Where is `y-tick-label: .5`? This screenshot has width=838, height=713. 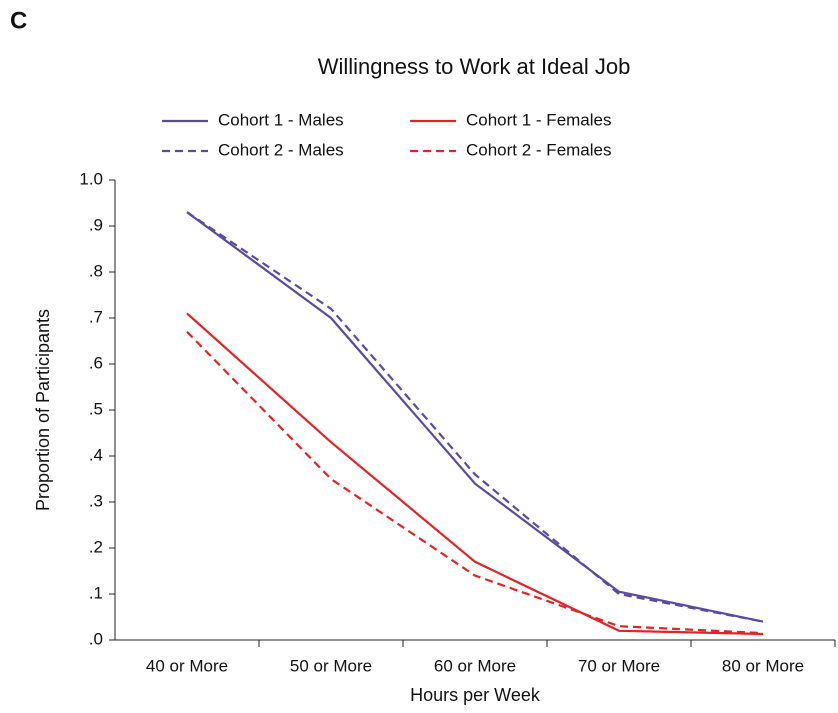 y-tick-label: .5 is located at coordinates (96, 408).